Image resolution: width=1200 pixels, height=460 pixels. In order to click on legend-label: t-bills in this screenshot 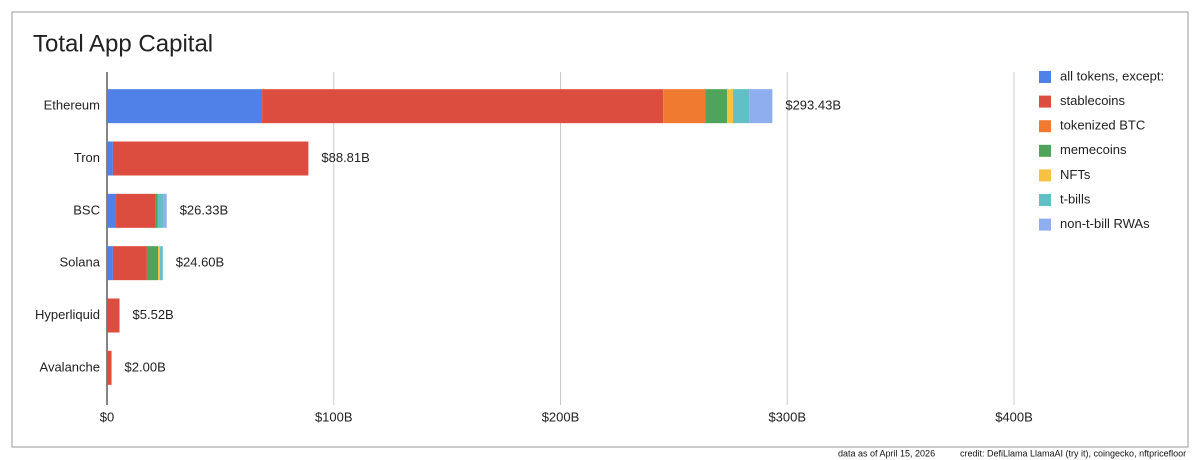, I will do `click(1075, 198)`.